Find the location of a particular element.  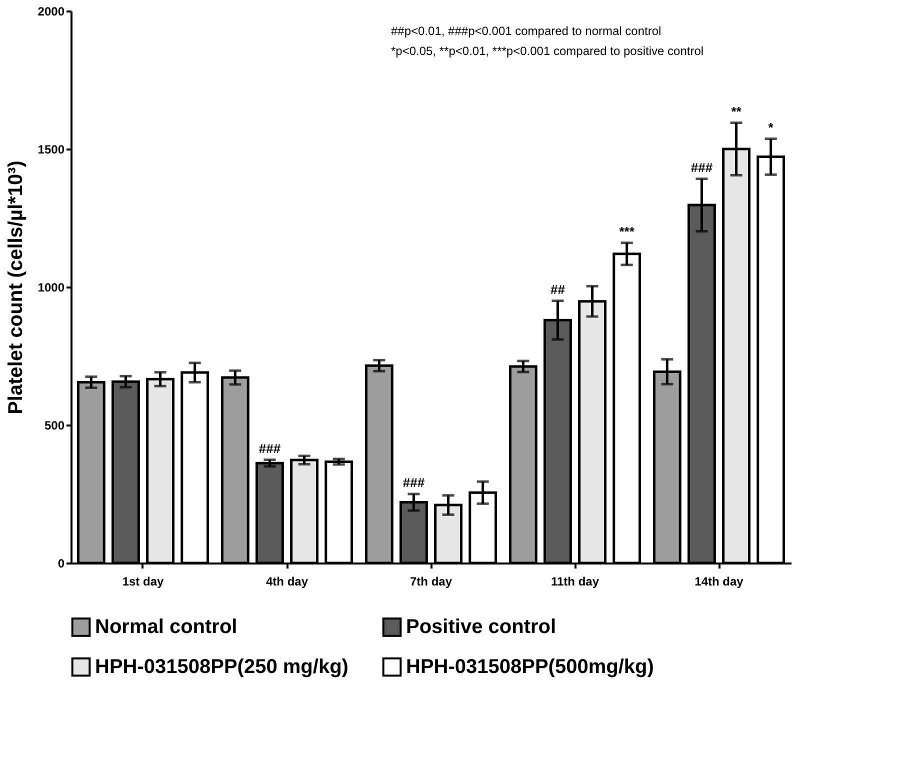

legend-label: HPH-031508PP(500mg/kg) is located at coordinates (530, 667).